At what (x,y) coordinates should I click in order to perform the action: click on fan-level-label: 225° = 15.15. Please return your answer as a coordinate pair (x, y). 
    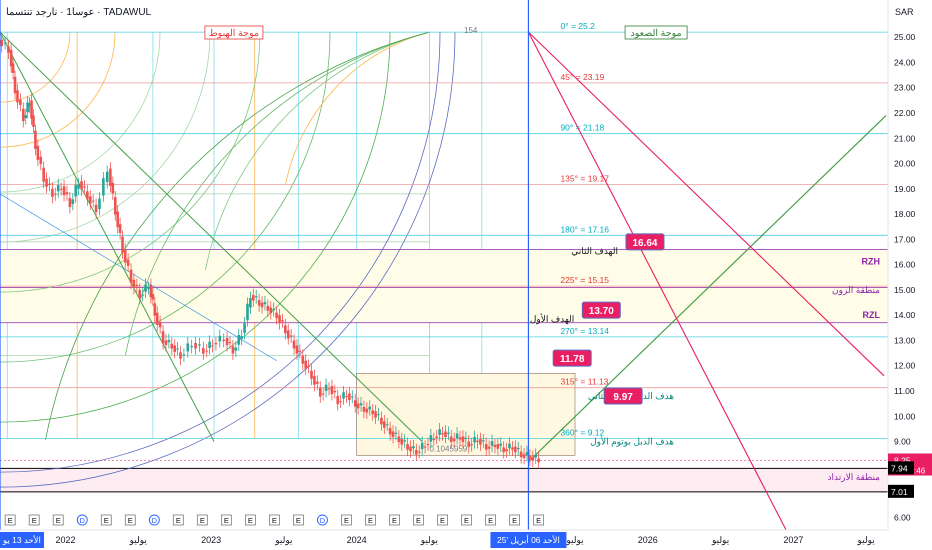
    Looking at the image, I should click on (584, 280).